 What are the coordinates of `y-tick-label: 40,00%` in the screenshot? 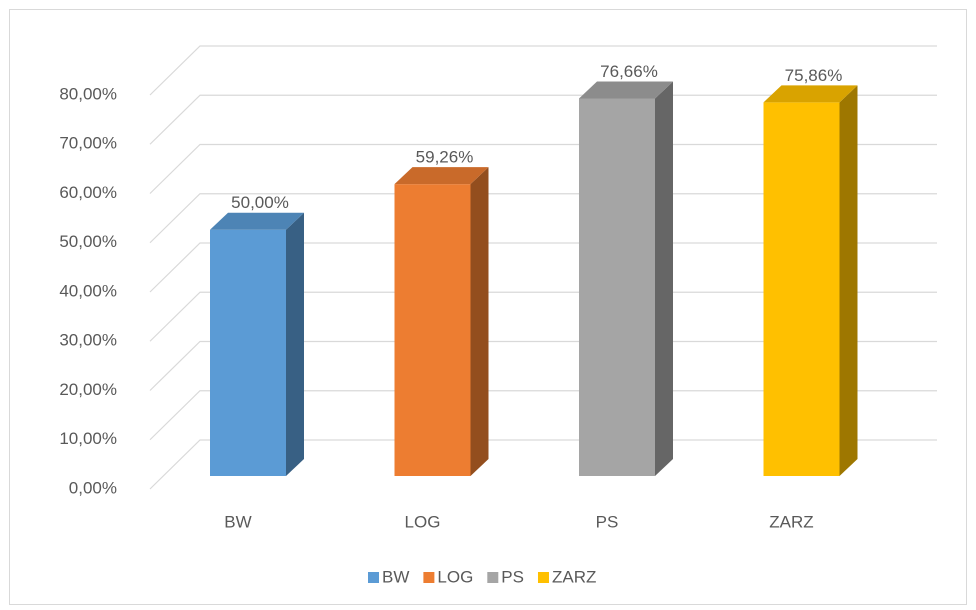 It's located at (88, 290).